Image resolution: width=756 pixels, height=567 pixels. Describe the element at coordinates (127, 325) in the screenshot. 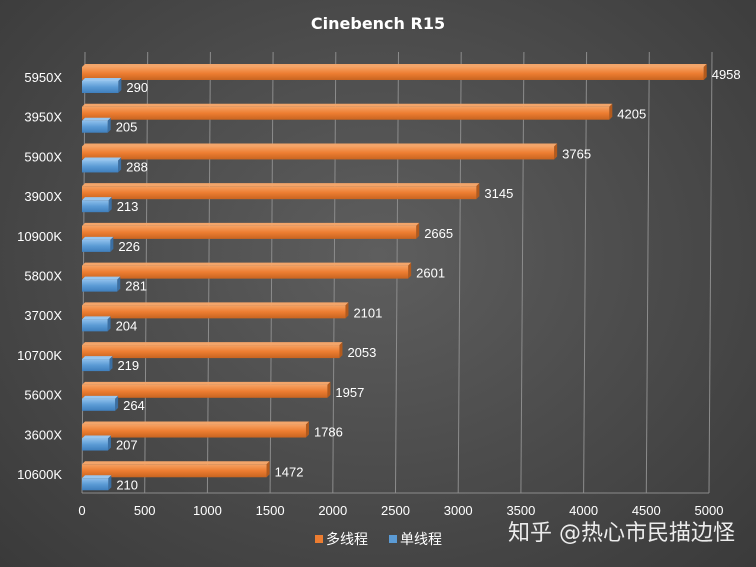

I see `data-label-single-thread: 204` at that location.